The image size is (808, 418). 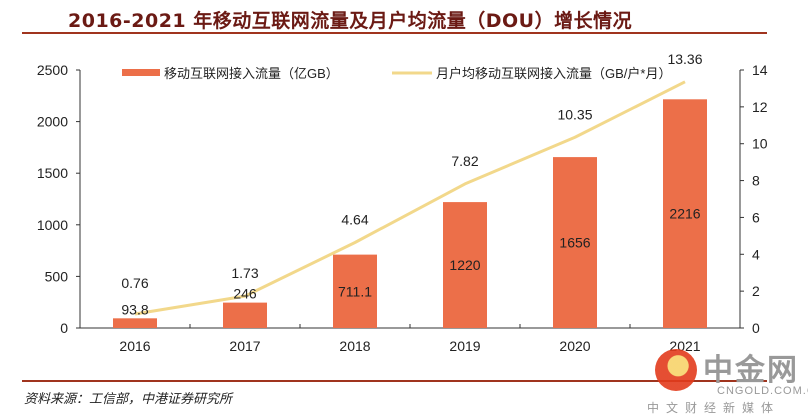 I want to click on x-axis-tick-label: 2020, so click(x=574, y=346).